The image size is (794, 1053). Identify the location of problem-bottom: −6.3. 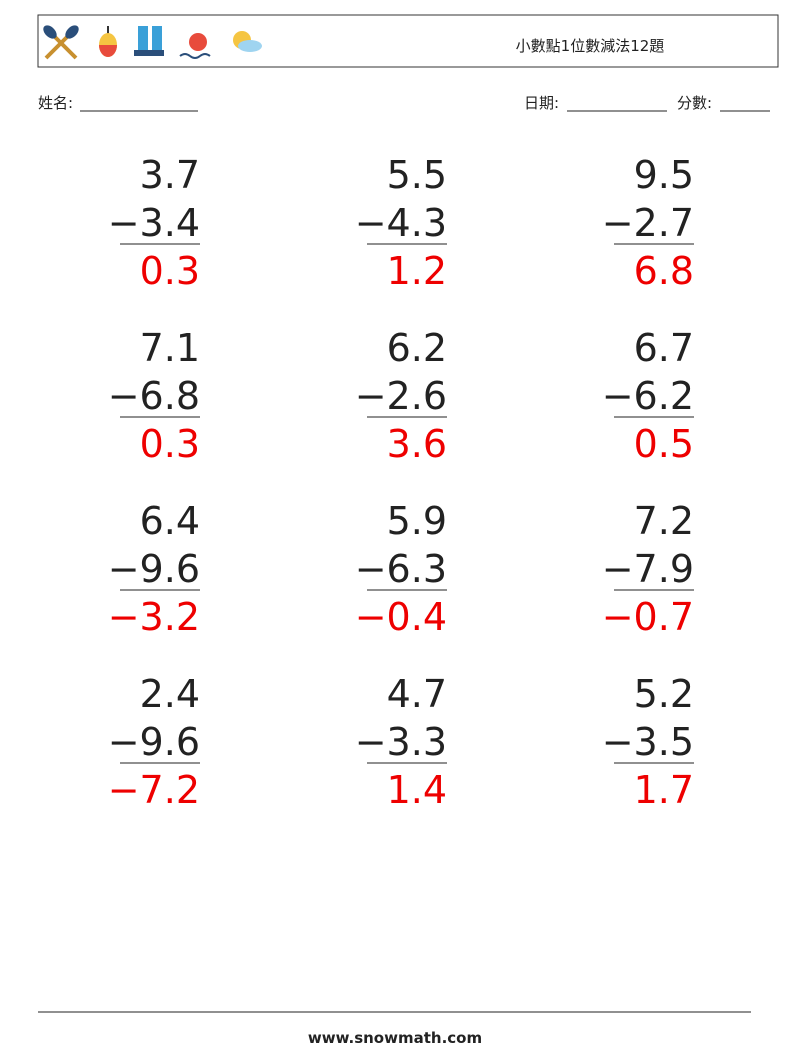
(401, 569).